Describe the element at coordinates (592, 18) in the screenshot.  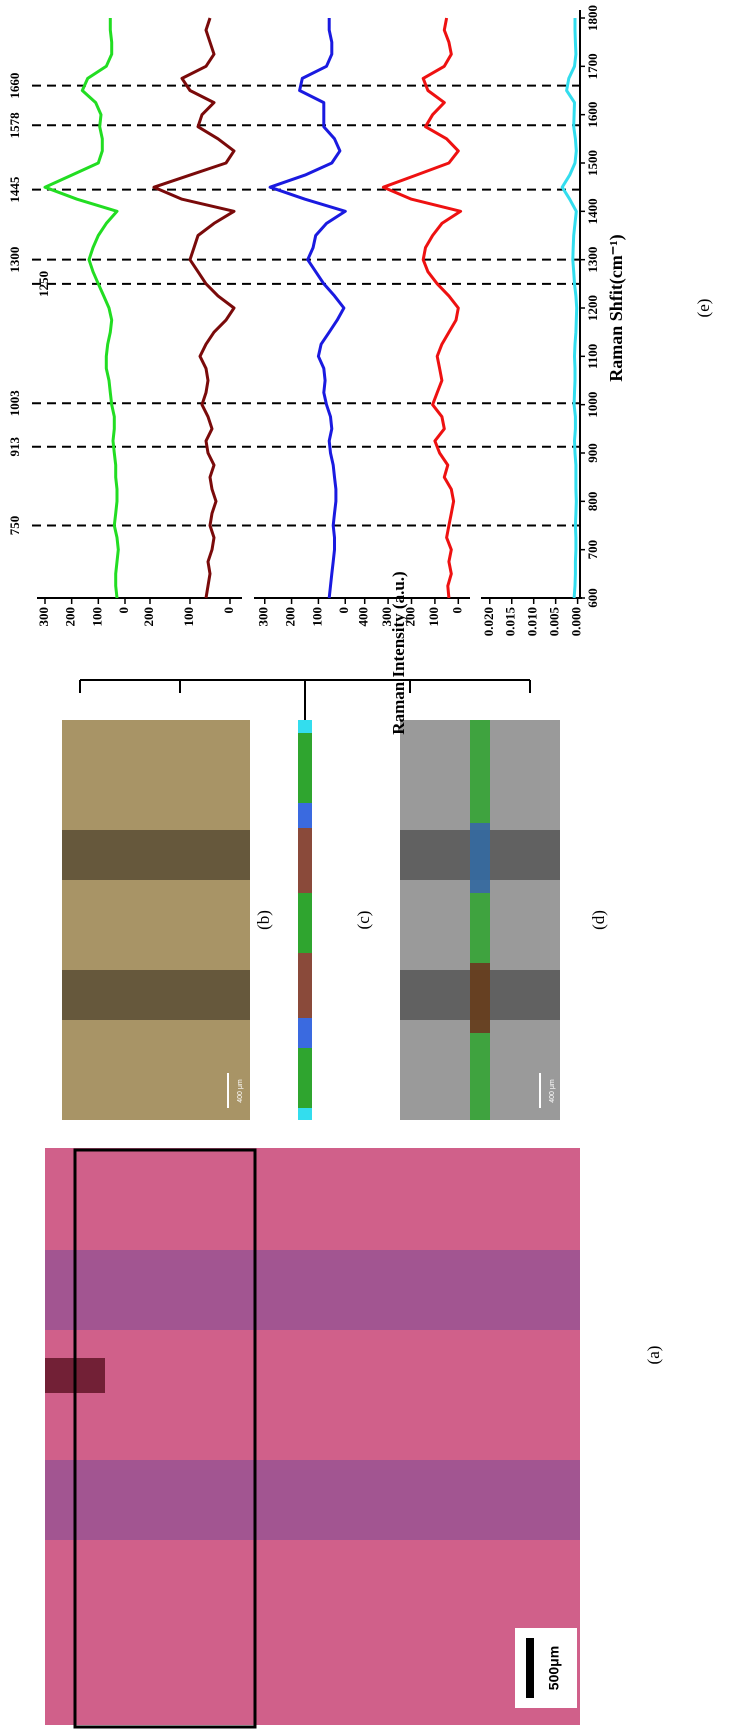
I see `x-tick-label: 1800` at that location.